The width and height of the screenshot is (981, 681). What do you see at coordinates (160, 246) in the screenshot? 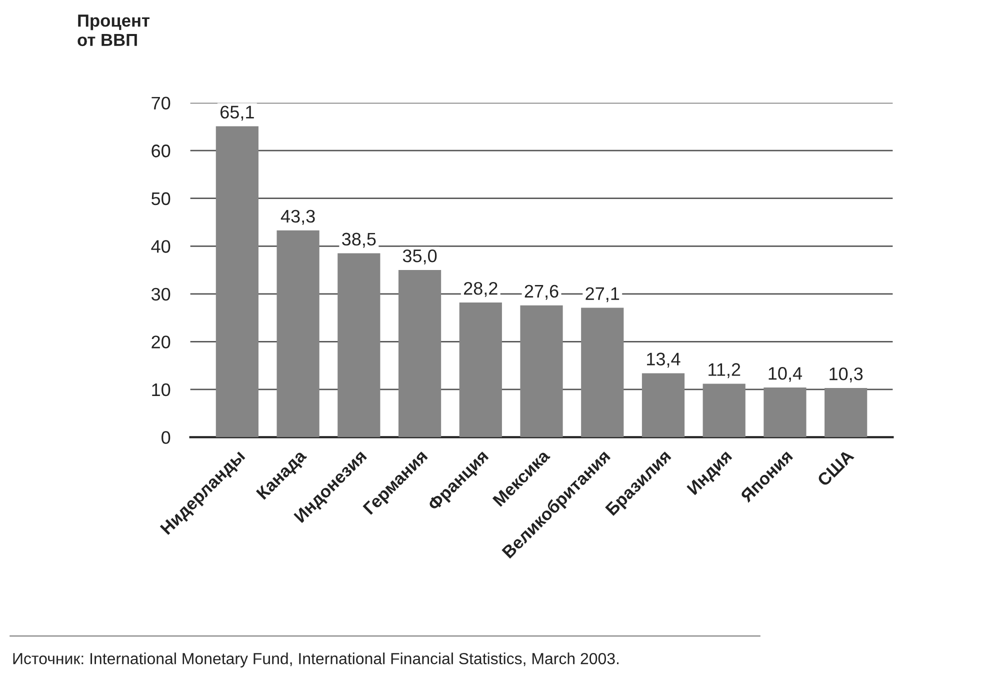
I see `y-tick-label: 40` at bounding box center [160, 246].